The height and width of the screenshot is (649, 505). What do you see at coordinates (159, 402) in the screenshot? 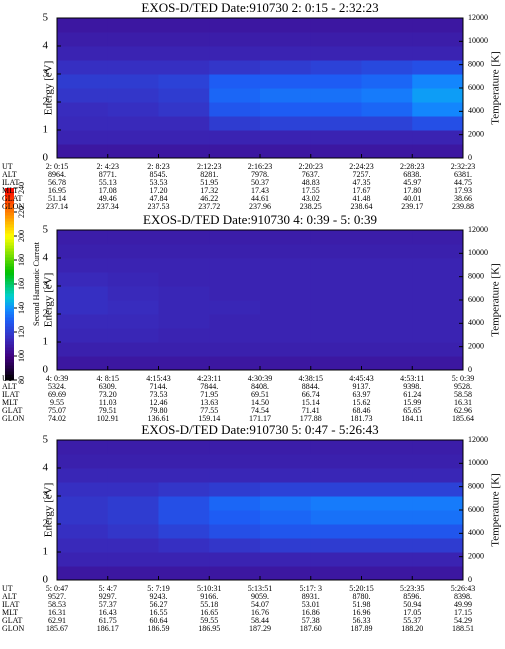
I see `table-cell: 12.46` at bounding box center [159, 402].